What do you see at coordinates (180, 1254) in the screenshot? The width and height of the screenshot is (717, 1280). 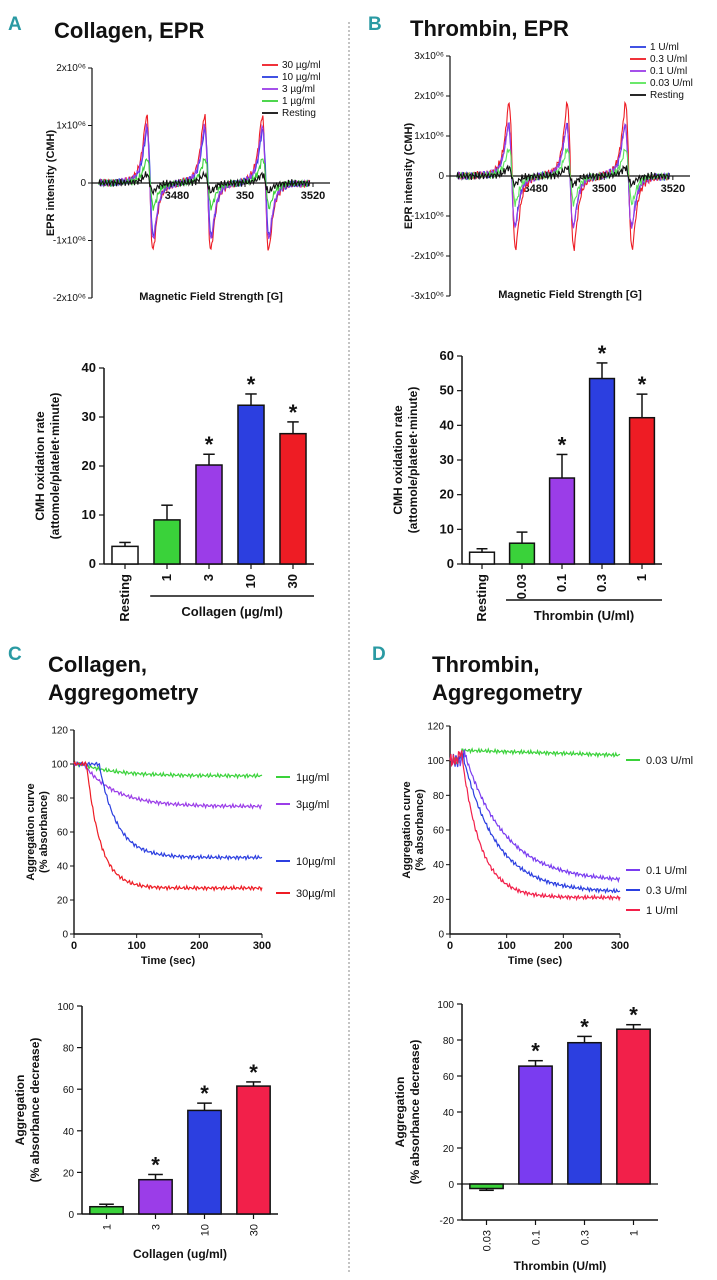 I see `x-axis-title: Collagen (ug/ml)` at bounding box center [180, 1254].